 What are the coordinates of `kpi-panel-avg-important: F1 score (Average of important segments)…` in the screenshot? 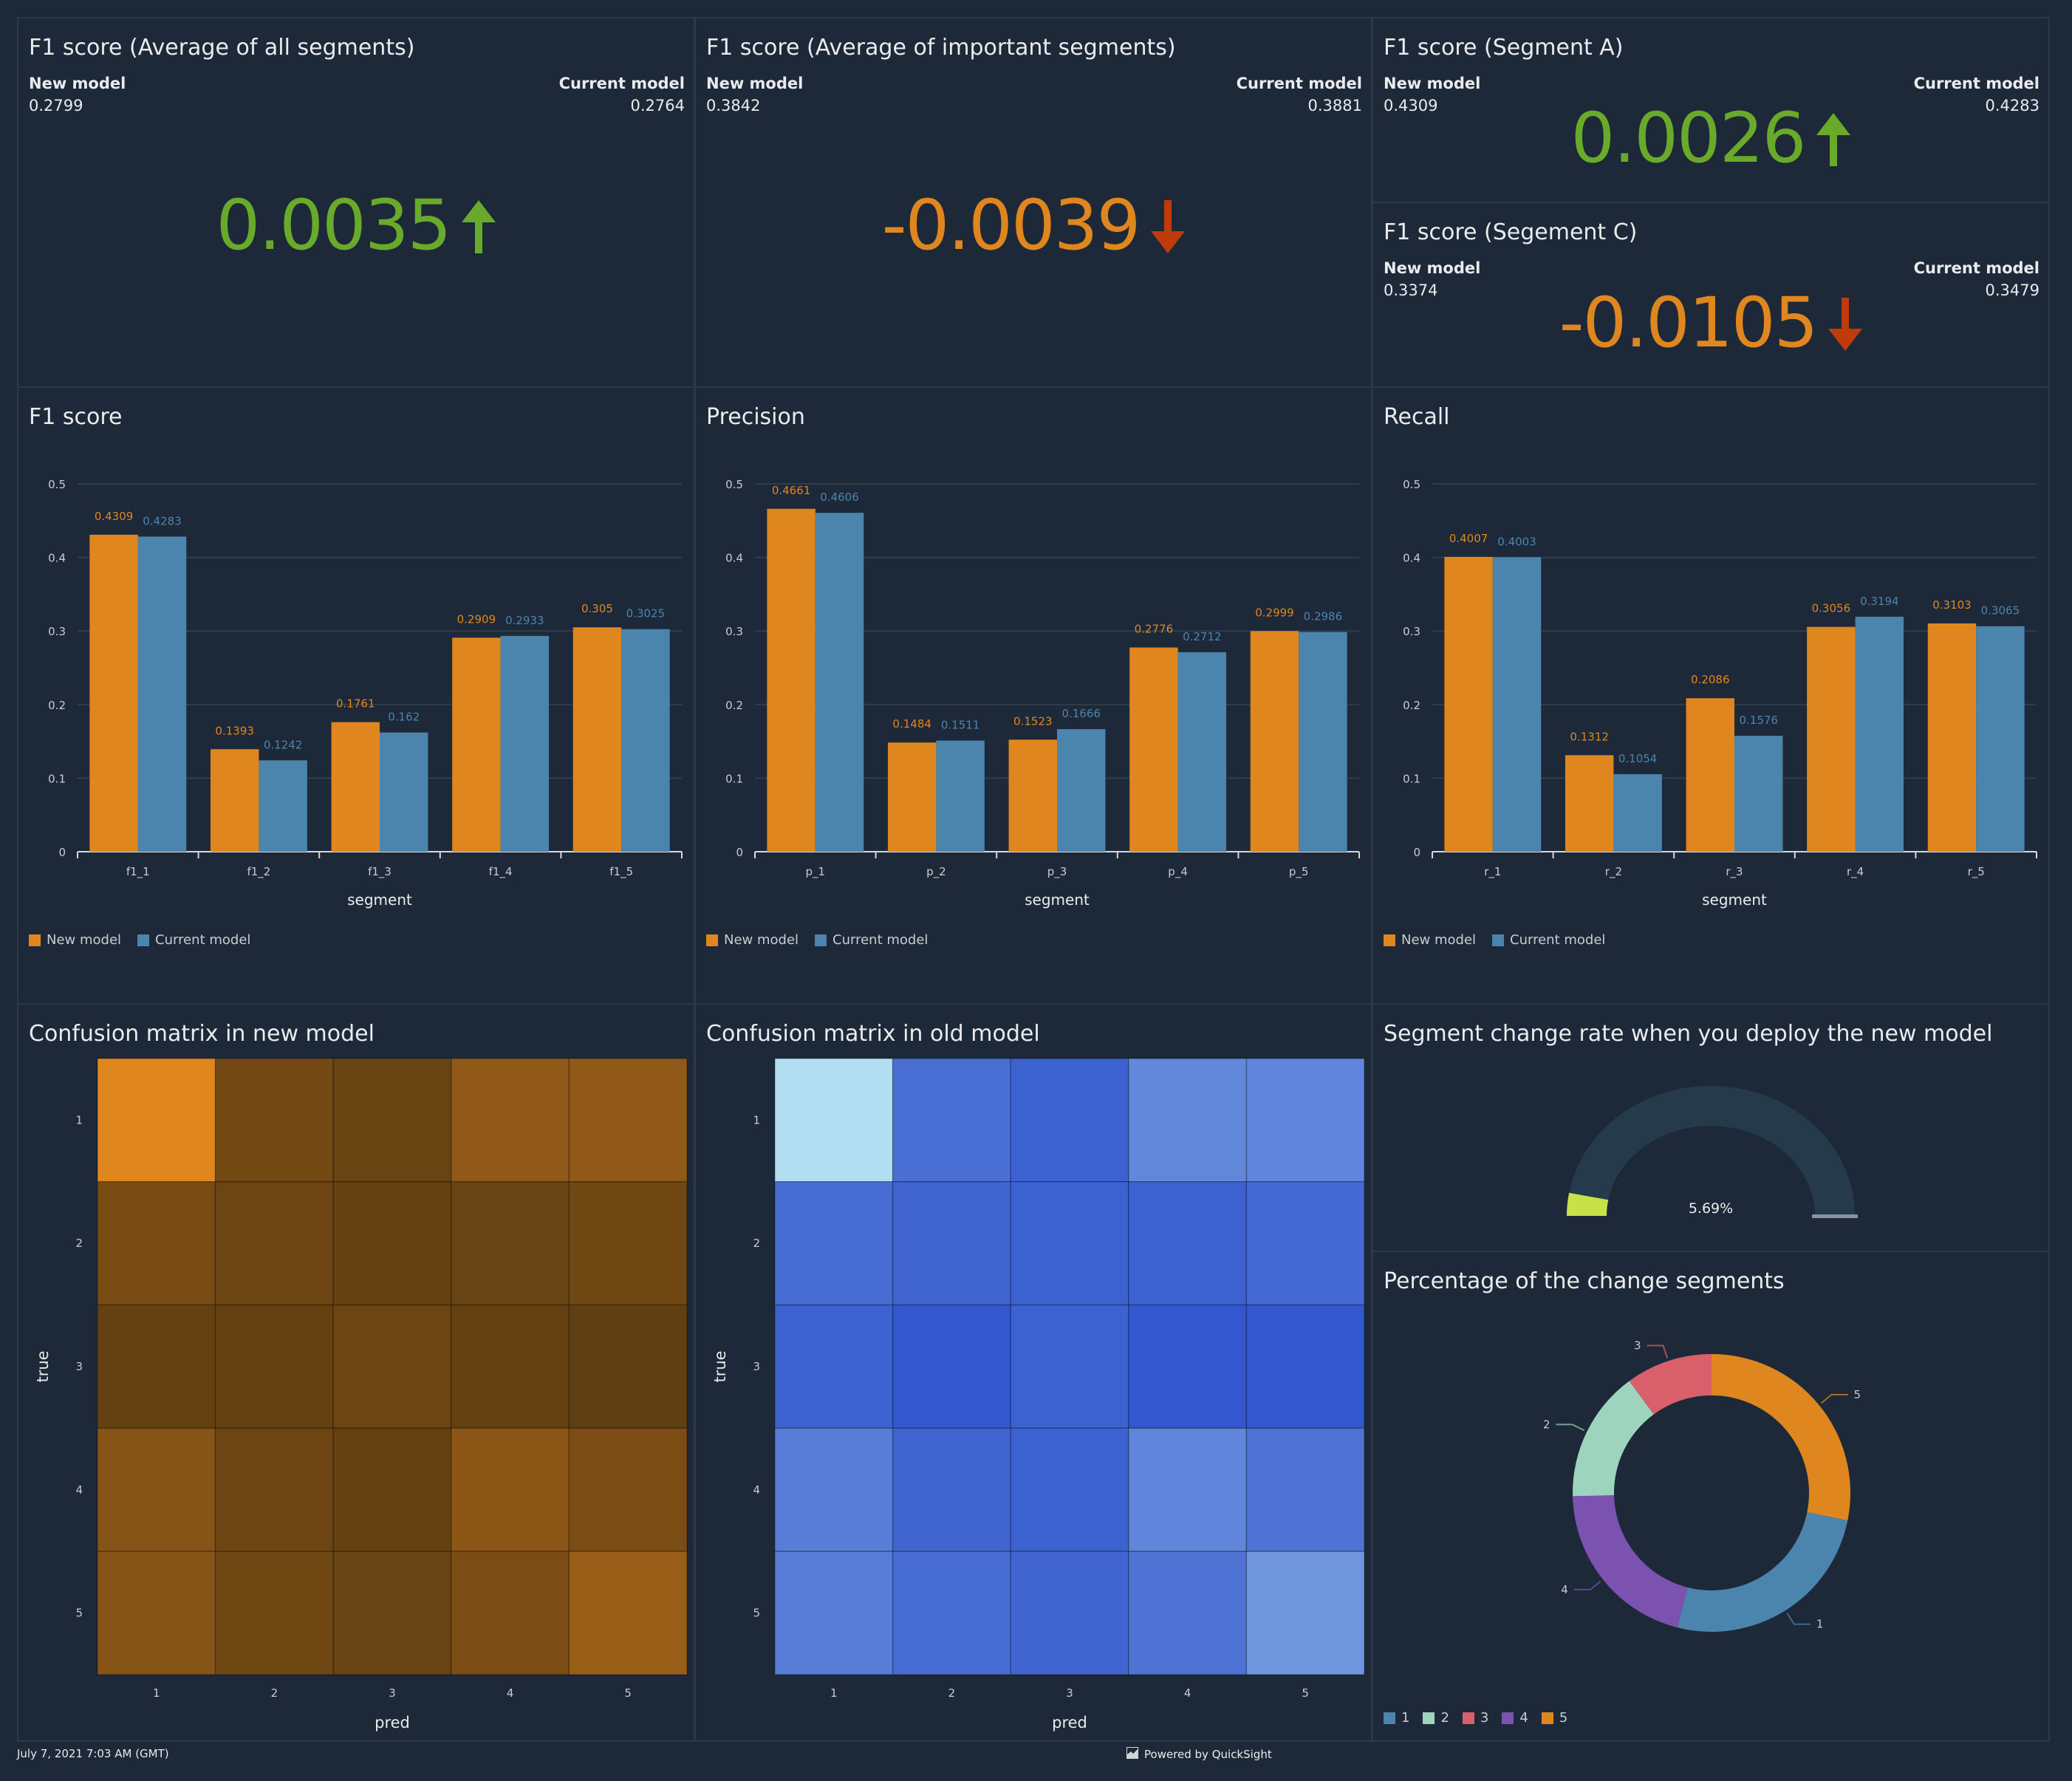 It's located at (1033, 203).